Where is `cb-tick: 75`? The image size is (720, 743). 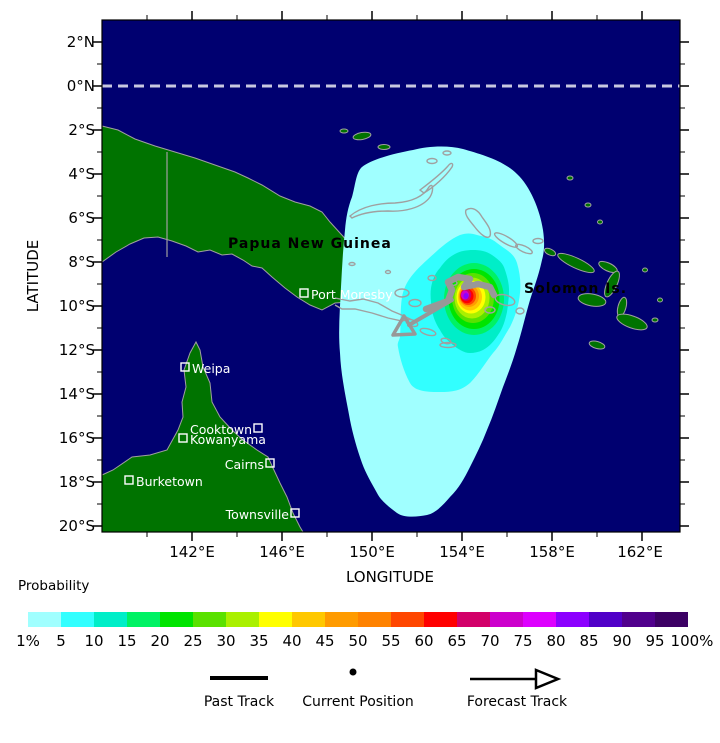 cb-tick: 75 is located at coordinates (522, 641).